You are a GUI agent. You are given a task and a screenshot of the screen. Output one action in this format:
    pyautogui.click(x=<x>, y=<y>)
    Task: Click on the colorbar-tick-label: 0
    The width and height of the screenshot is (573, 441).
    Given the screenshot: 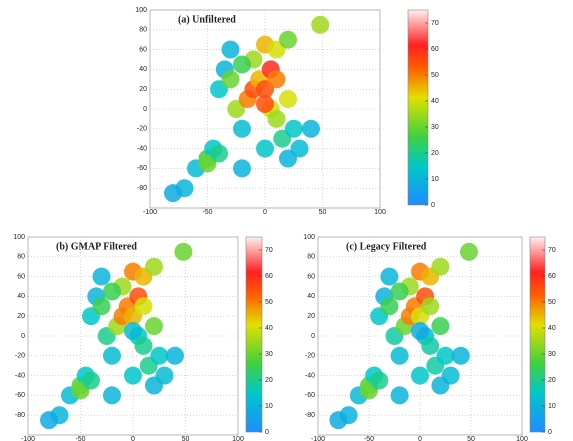 What is the action you would take?
    pyautogui.click(x=433, y=205)
    